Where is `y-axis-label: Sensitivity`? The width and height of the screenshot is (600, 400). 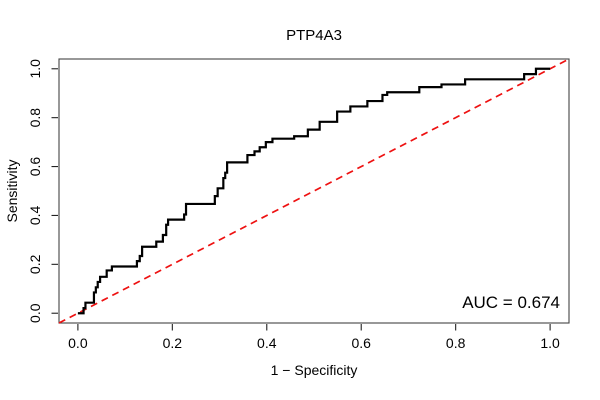
y-axis-label: Sensitivity is located at coordinates (12, 190).